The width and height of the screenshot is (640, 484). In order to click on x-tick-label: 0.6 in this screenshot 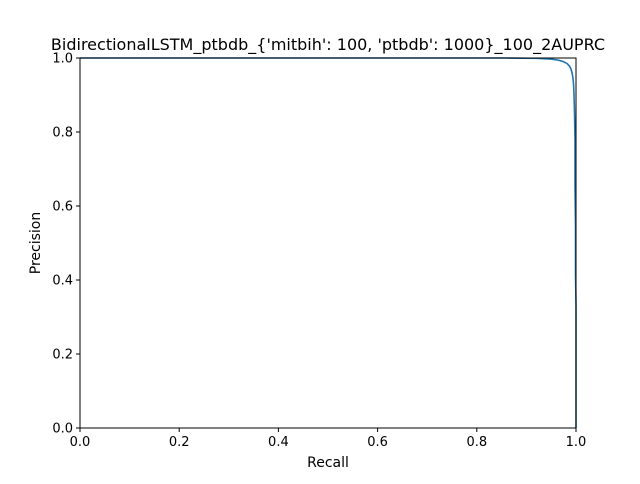, I will do `click(377, 442)`.